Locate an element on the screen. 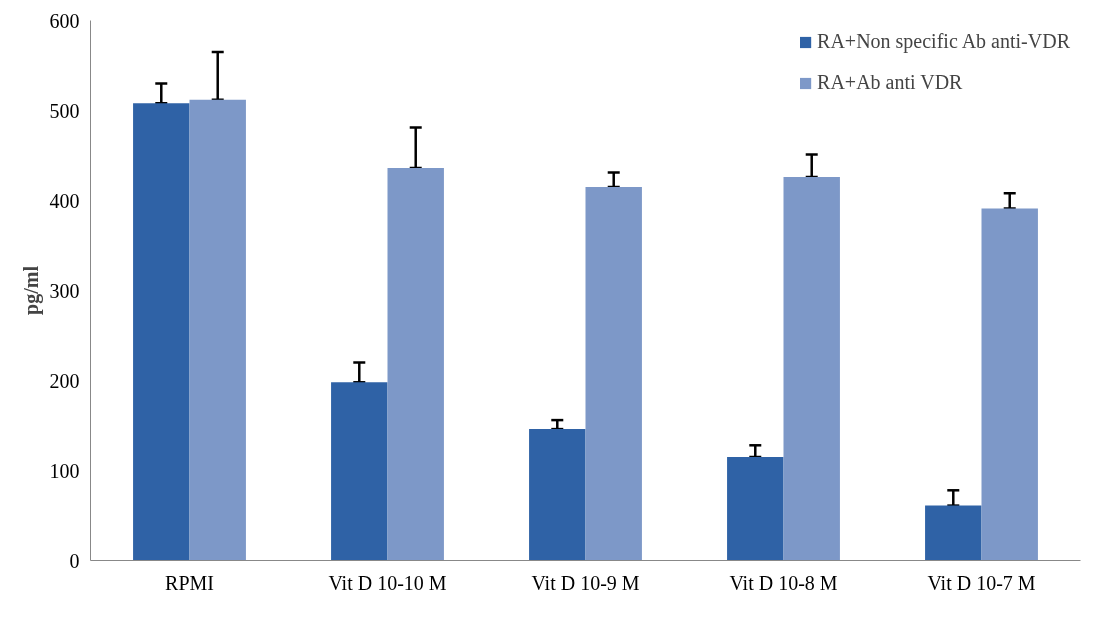 This screenshot has height=621, width=1115. y-tick-label: 100 is located at coordinates (64, 470).